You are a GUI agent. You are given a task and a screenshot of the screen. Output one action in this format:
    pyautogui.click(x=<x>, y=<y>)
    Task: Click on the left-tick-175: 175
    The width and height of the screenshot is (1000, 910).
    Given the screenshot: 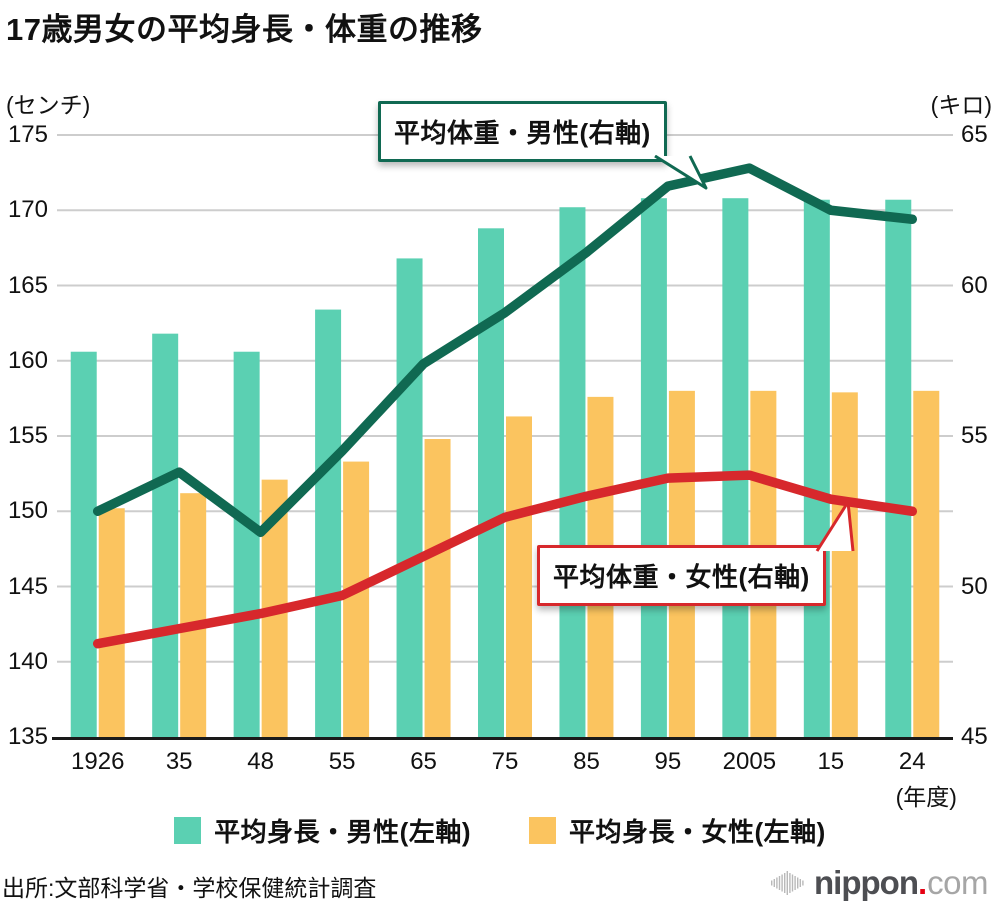 What is the action you would take?
    pyautogui.click(x=27, y=134)
    